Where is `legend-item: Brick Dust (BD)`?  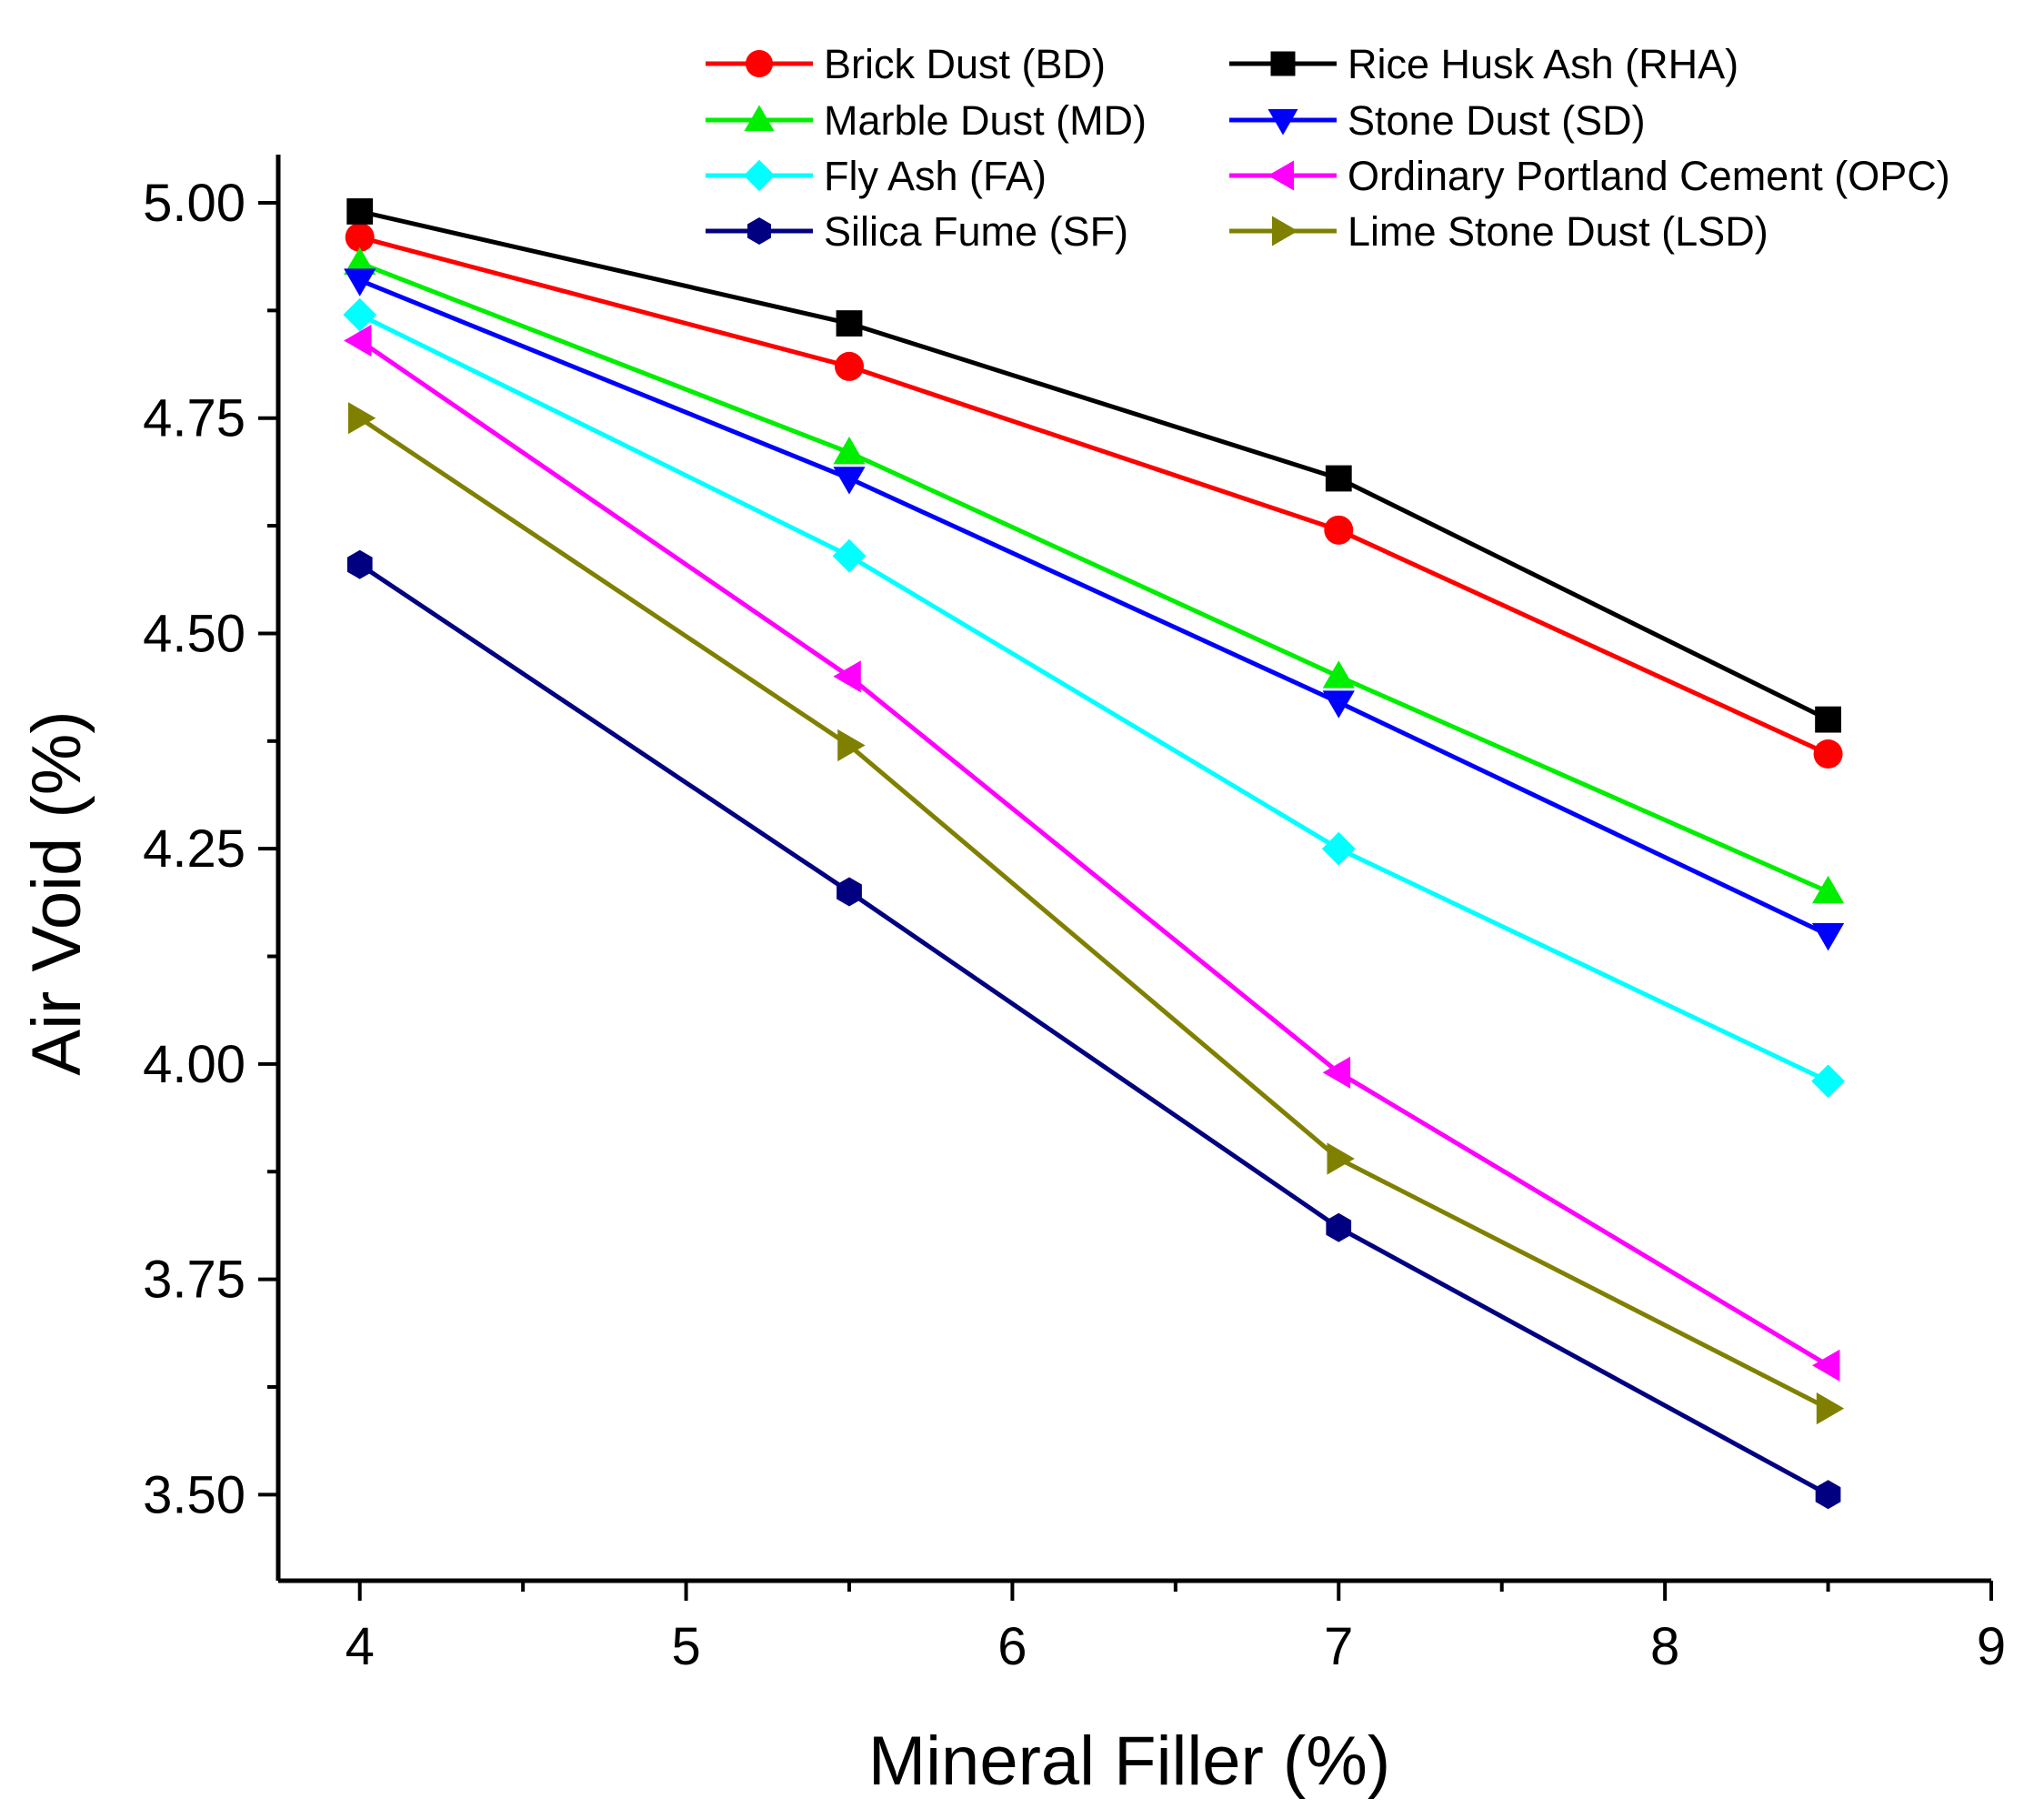
legend-item: Brick Dust (BD) is located at coordinates (906, 64).